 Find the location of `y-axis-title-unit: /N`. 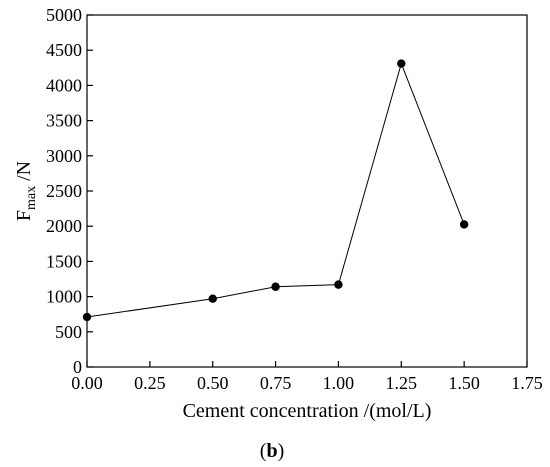

y-axis-title-unit: /N is located at coordinates (24, 173).